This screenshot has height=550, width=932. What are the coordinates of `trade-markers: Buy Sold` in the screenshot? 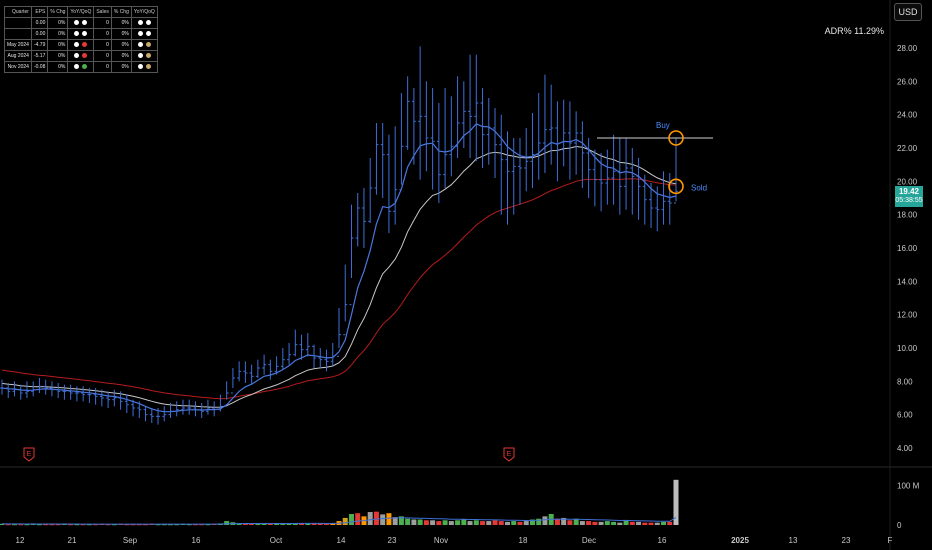 It's located at (655, 158).